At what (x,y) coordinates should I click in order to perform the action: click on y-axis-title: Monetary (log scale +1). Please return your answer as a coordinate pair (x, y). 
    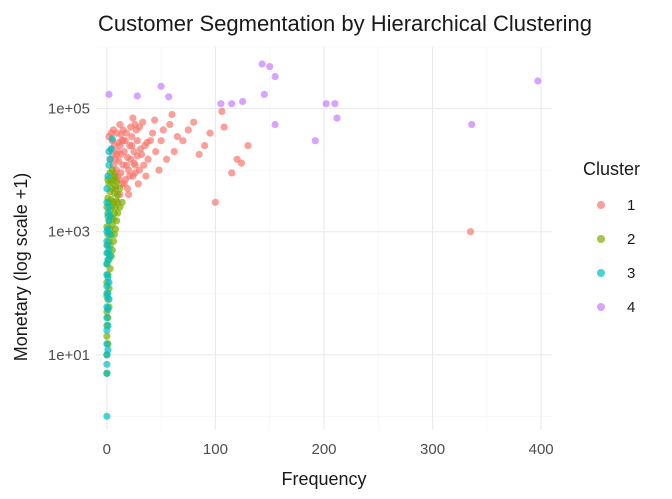
    Looking at the image, I should click on (21, 267).